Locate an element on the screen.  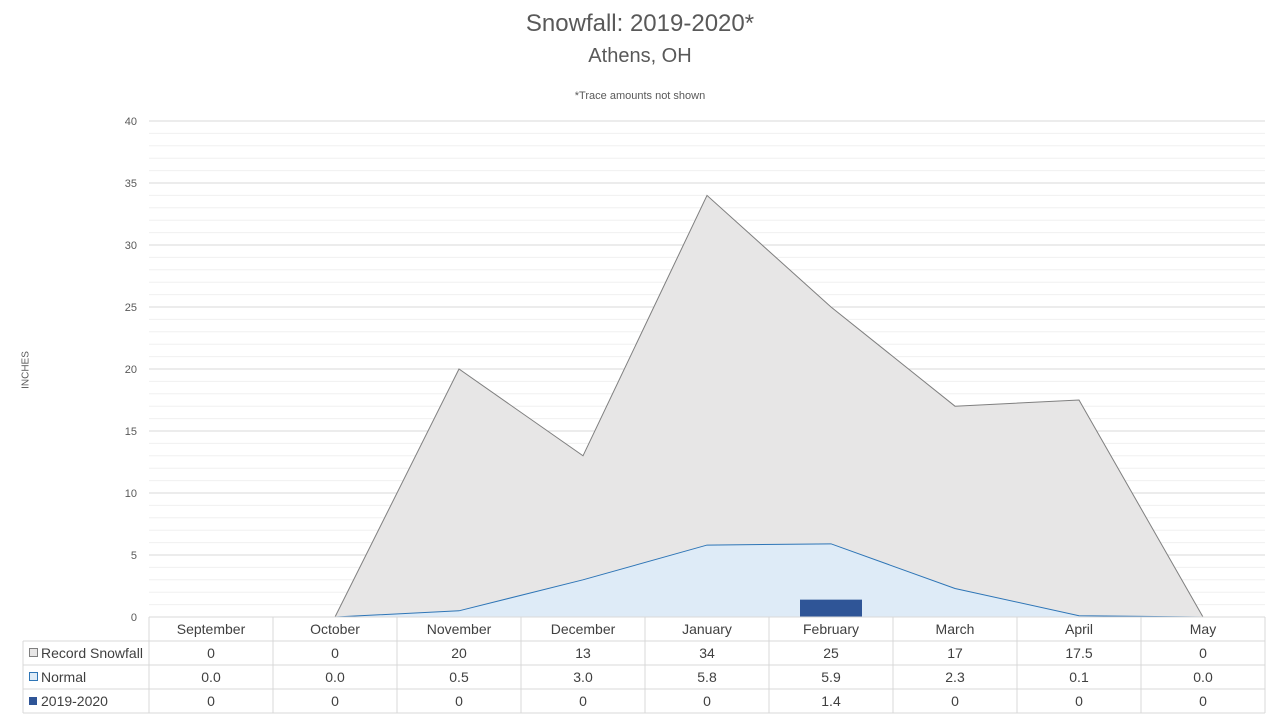
table-value: 13 is located at coordinates (583, 653).